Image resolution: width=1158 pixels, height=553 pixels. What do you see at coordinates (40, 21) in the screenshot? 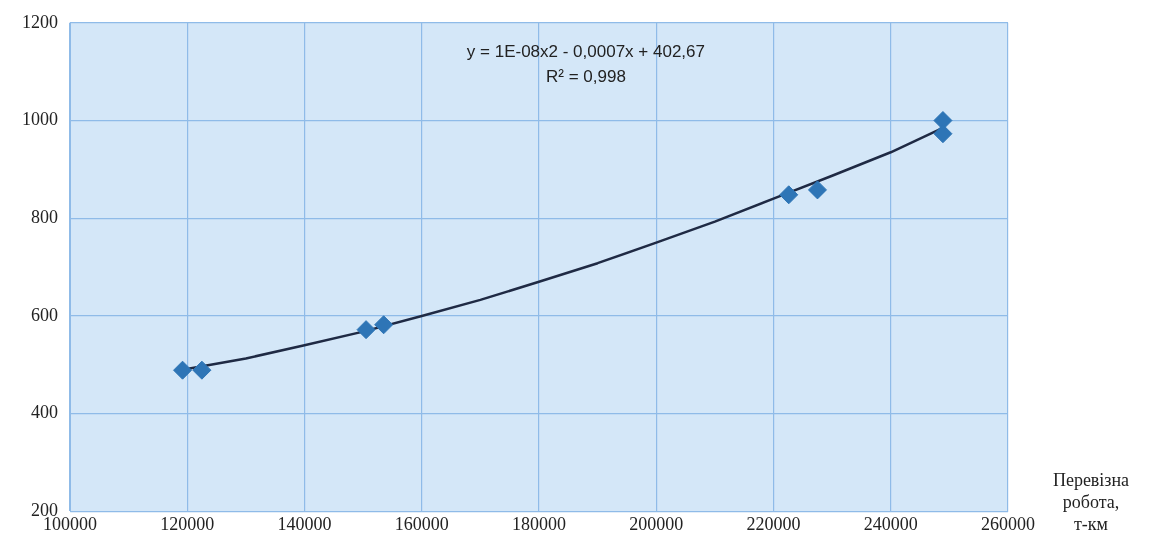
I see `y-tick-label: 1200` at bounding box center [40, 21].